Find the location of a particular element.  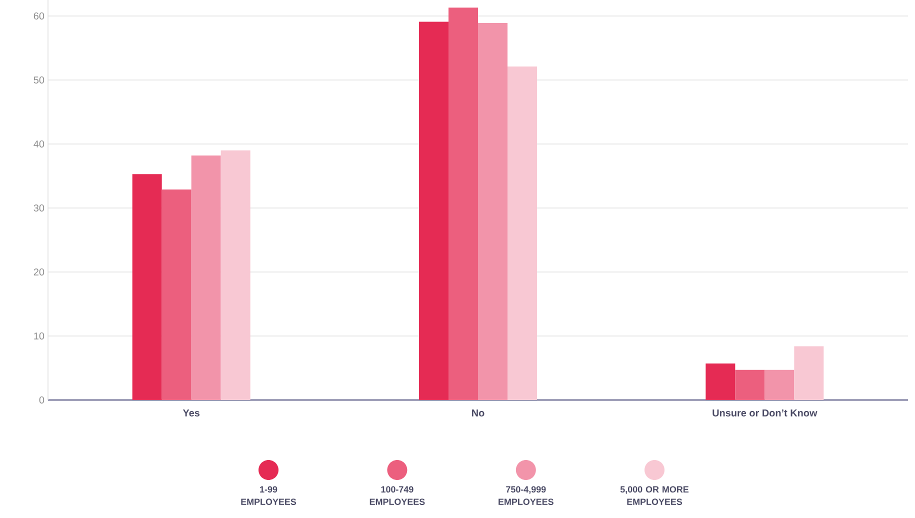

legend-label: 750-4,999 EMPLOYEES is located at coordinates (526, 496).